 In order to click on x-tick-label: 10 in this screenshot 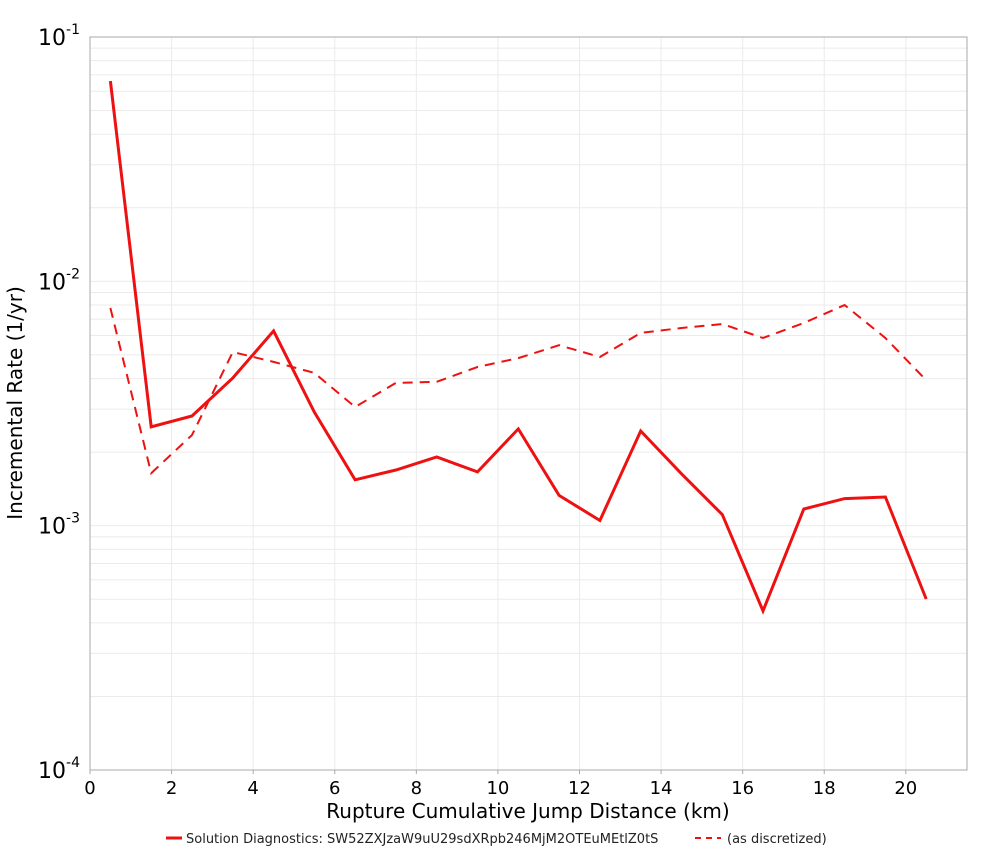, I will do `click(497, 788)`.